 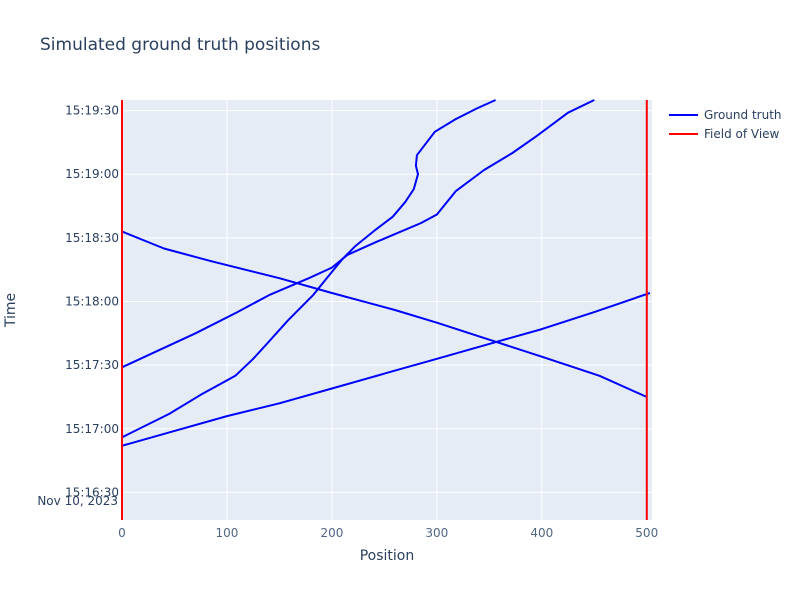 I want to click on x-tick-label: 0, so click(x=122, y=533).